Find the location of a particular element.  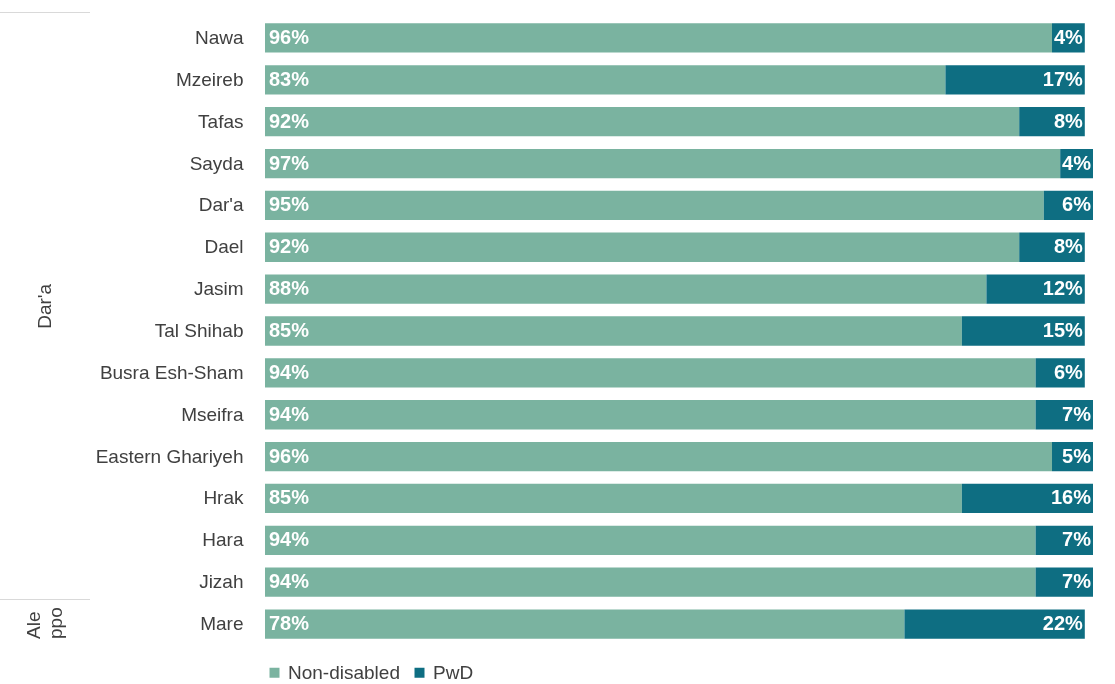

y-tick-label: Jasim is located at coordinates (218, 289).